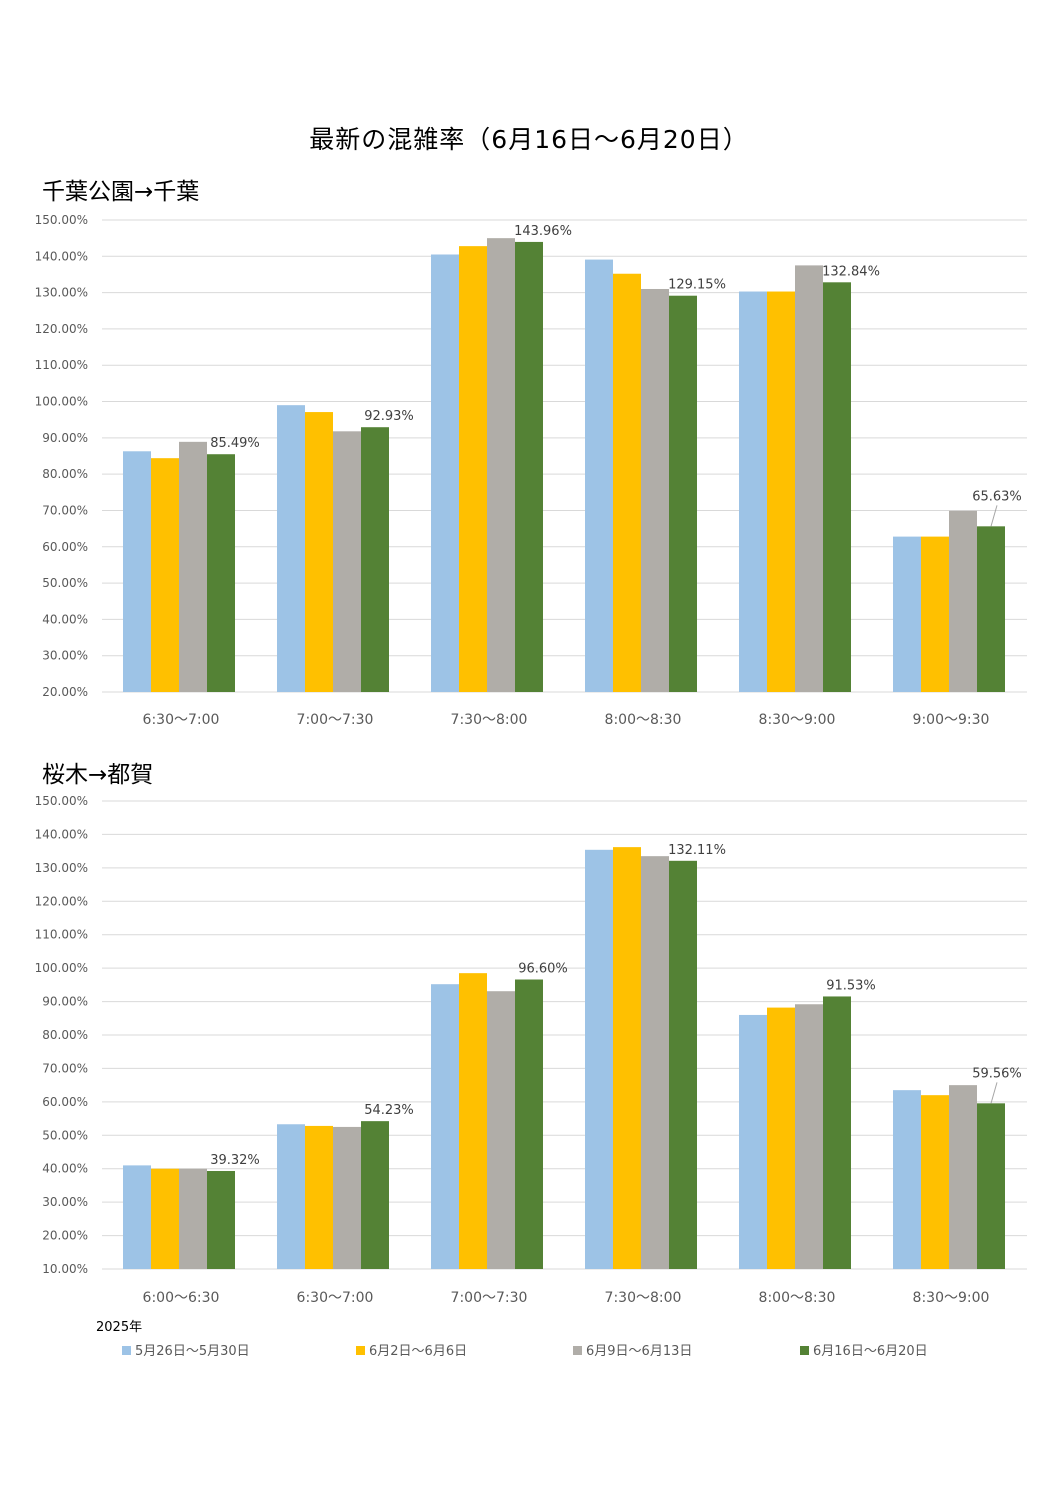  What do you see at coordinates (997, 1073) in the screenshot?
I see `data-label: 59.56%` at bounding box center [997, 1073].